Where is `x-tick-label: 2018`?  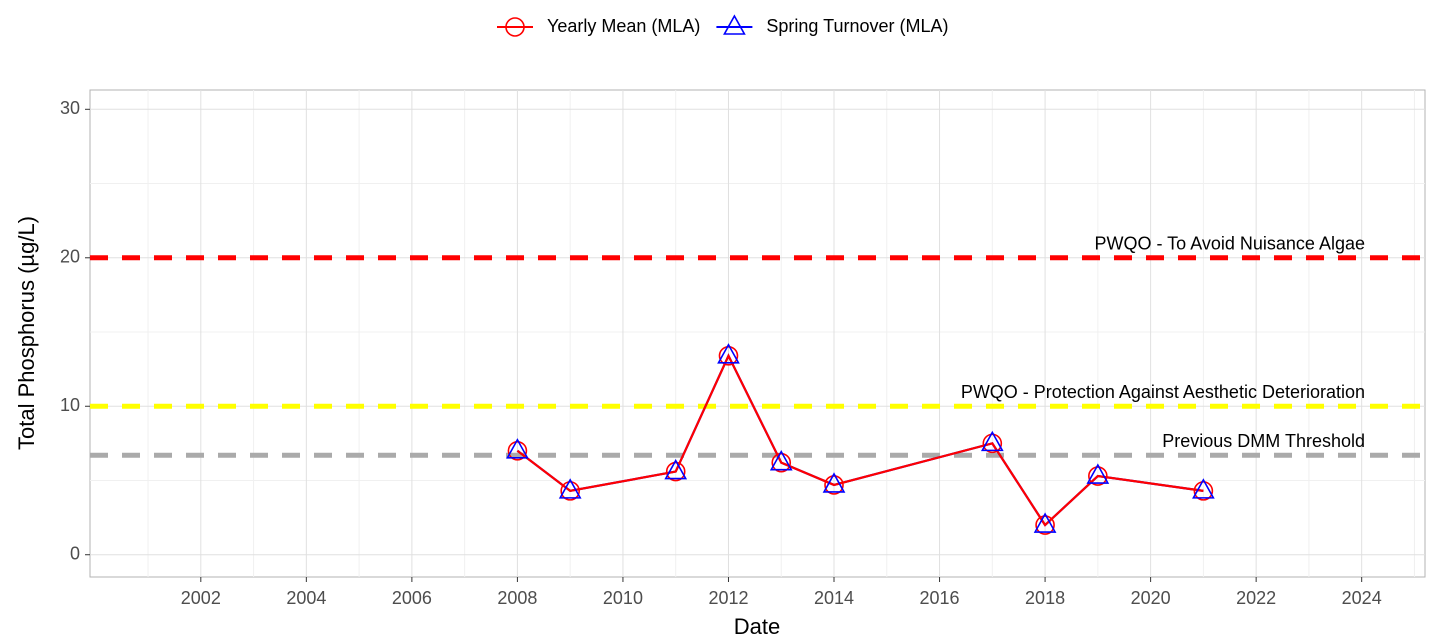
x-tick-label: 2018 is located at coordinates (1045, 598).